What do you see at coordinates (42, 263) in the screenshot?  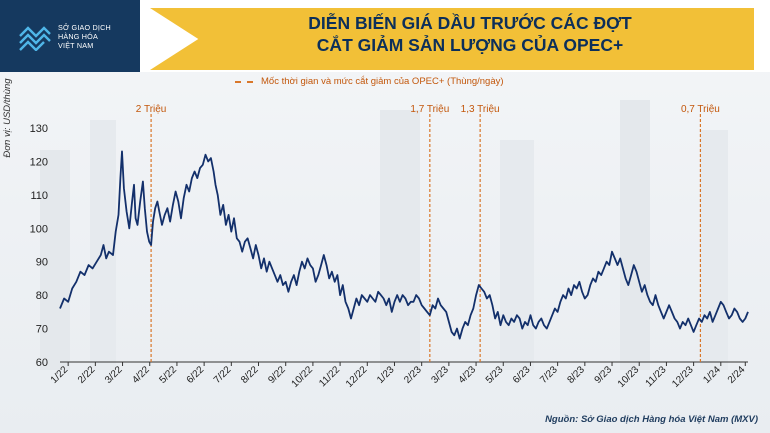 I see `y-tick-label: 90` at bounding box center [42, 263].